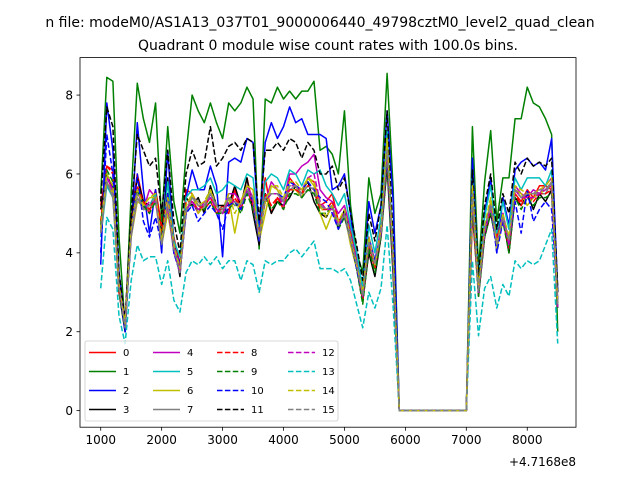 Image resolution: width=640 pixels, height=480 pixels. What do you see at coordinates (257, 410) in the screenshot?
I see `legend-label: 11` at bounding box center [257, 410].